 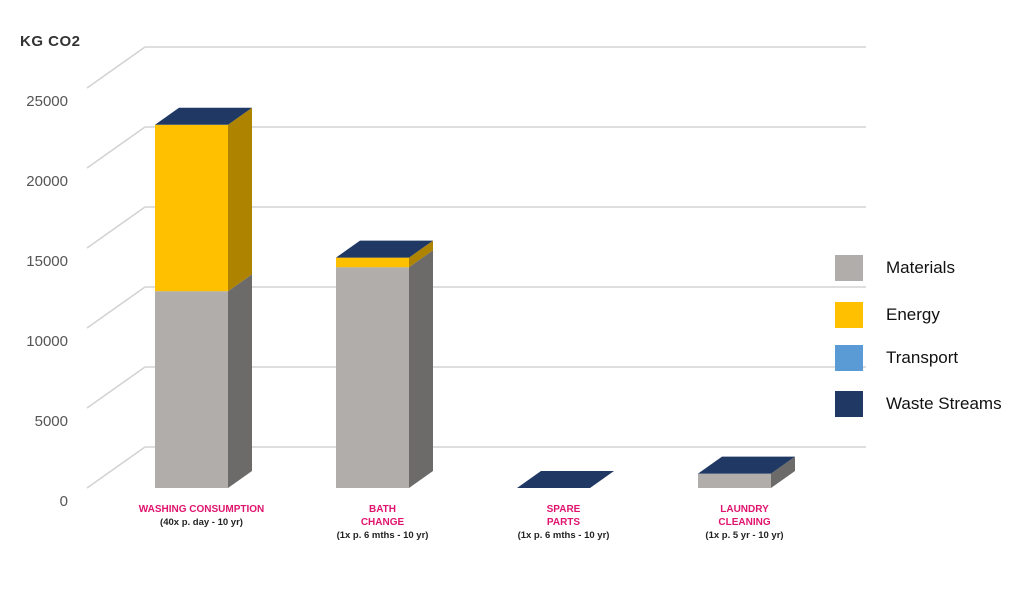 What do you see at coordinates (64, 501) in the screenshot?
I see `y-tick-label: 0` at bounding box center [64, 501].